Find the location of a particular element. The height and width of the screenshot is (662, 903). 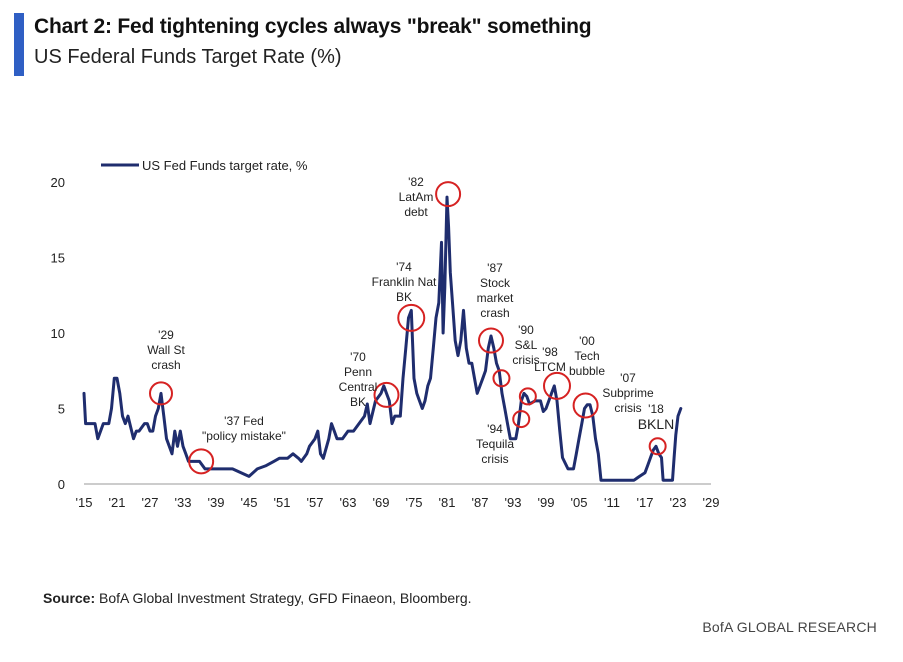

x-tick-label: '29 is located at coordinates (711, 502).